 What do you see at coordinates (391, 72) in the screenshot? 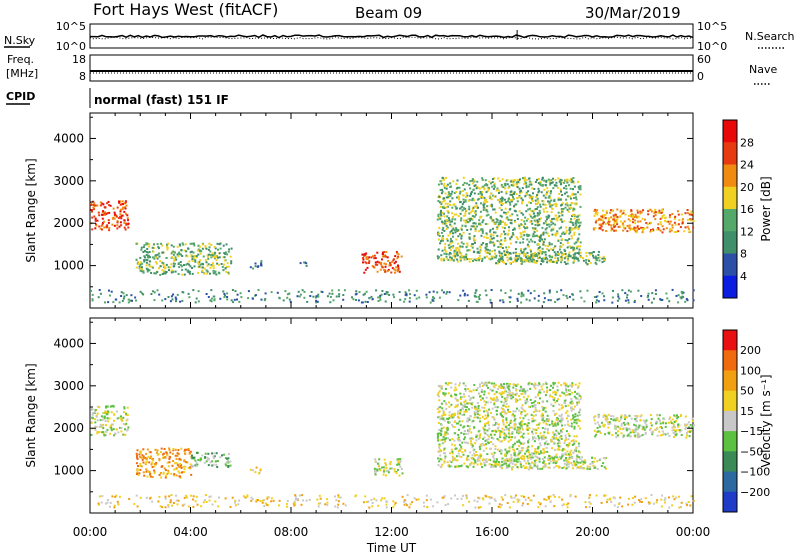
I see `freq-trace` at bounding box center [391, 72].